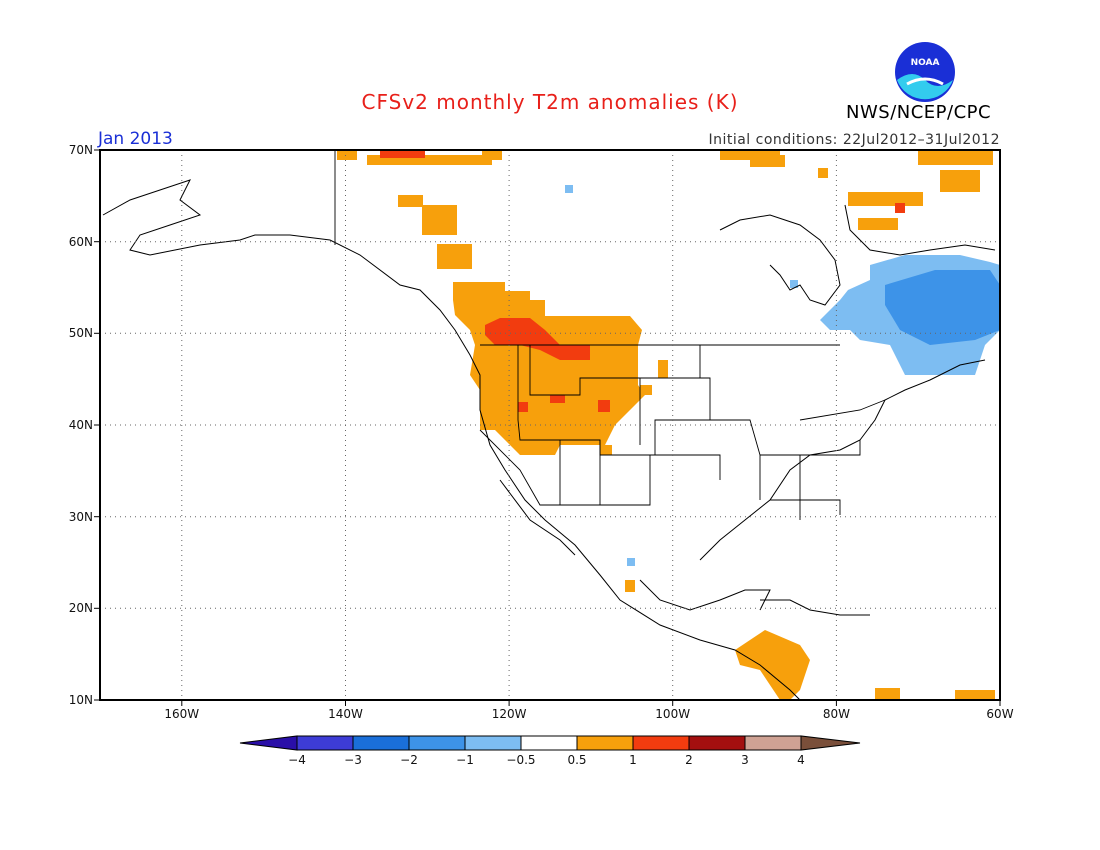  Describe the element at coordinates (836, 714) in the screenshot. I see `lon-label: 80W` at that location.